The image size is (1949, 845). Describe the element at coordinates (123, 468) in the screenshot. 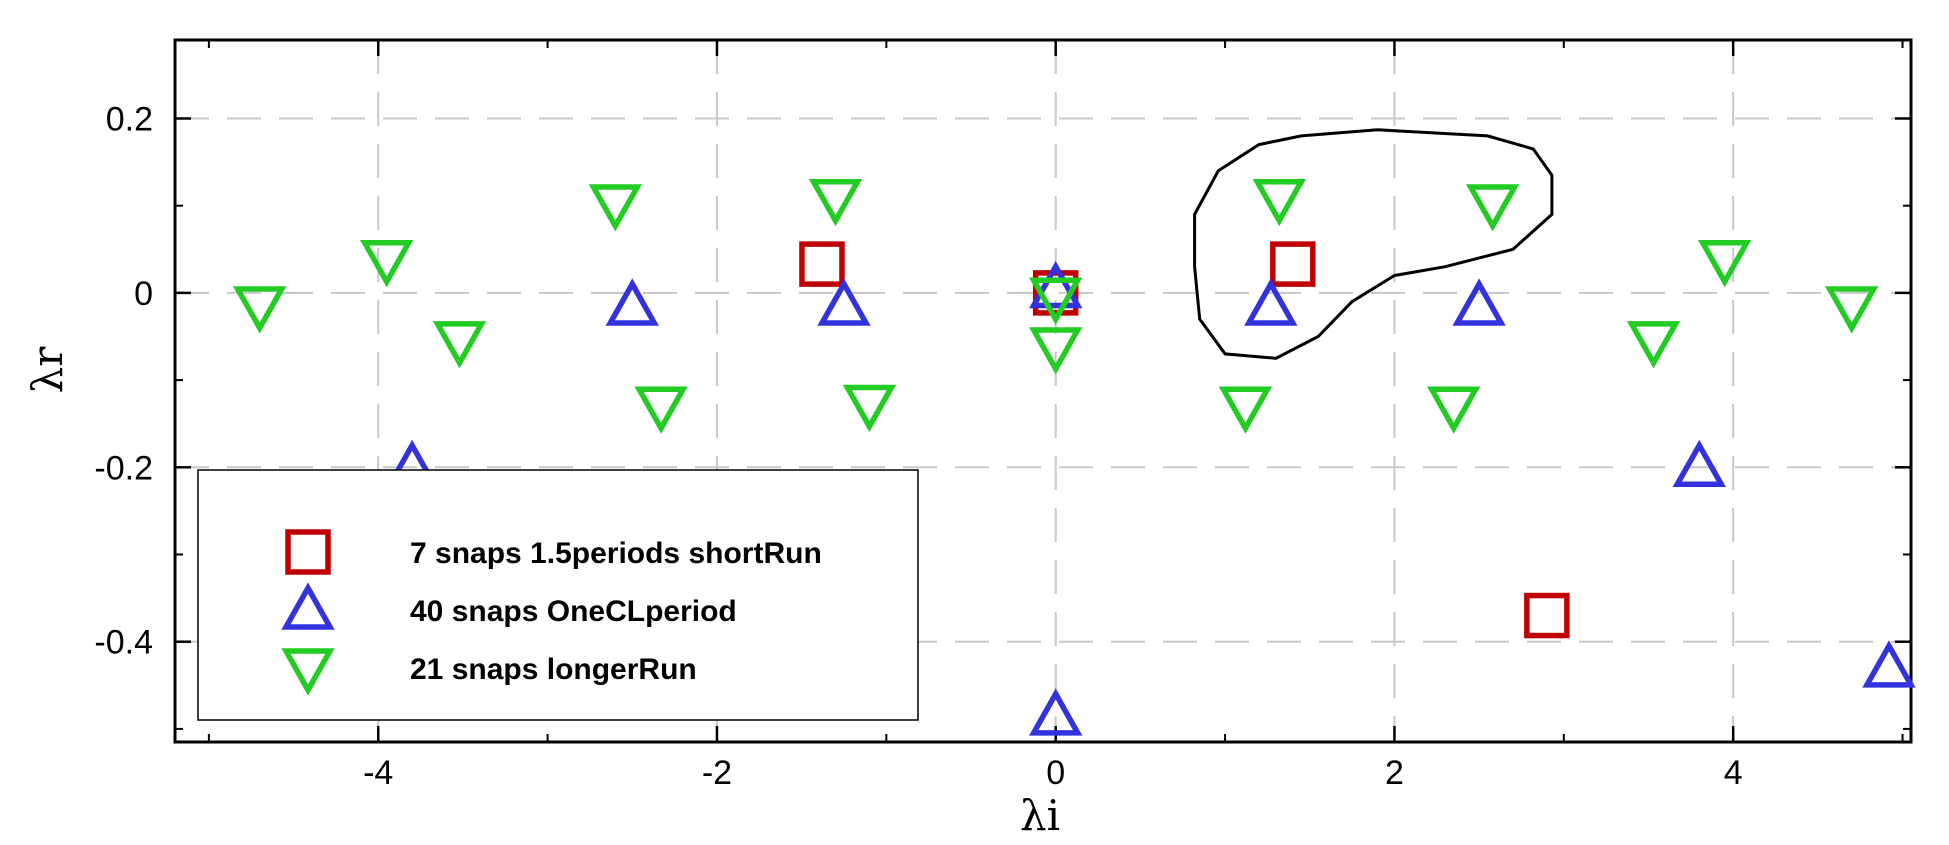

I see `y-tick-label: -0.2` at that location.